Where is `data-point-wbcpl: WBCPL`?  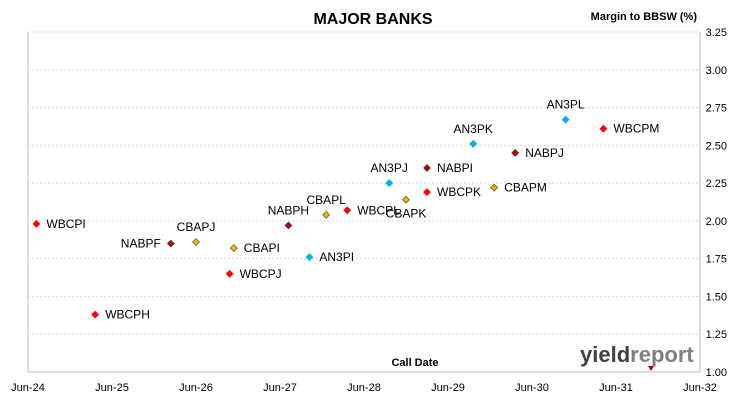 data-point-wbcpl: WBCPL is located at coordinates (371, 210).